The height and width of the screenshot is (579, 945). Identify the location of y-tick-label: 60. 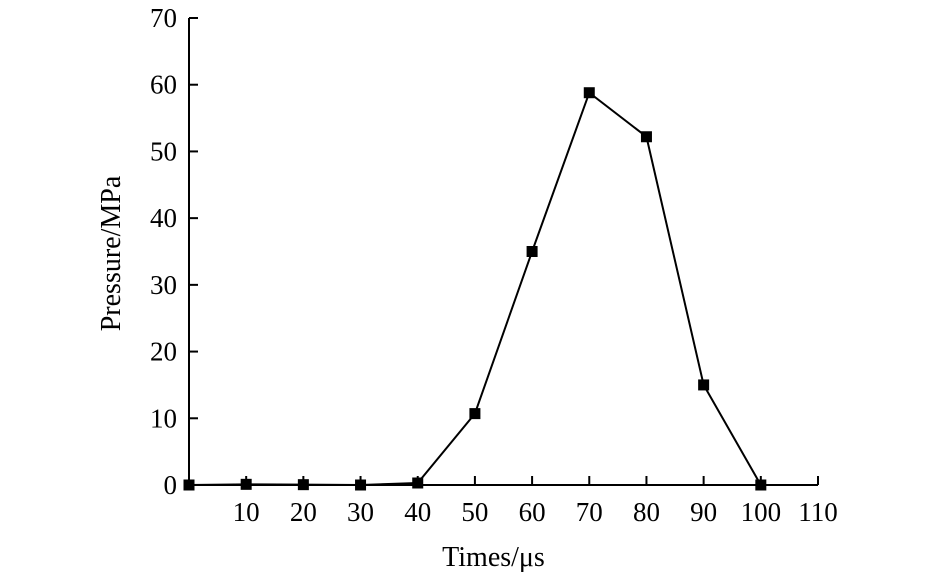
(163, 85).